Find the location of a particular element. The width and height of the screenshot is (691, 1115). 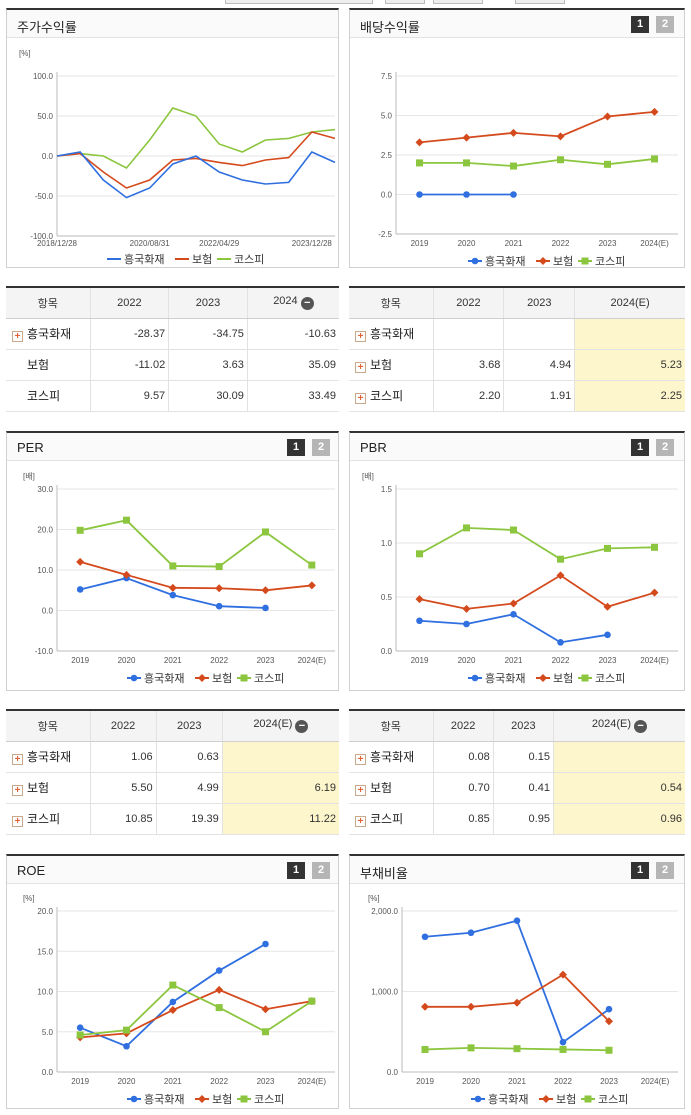

panel-header: PBR 1 2 is located at coordinates (517, 447).